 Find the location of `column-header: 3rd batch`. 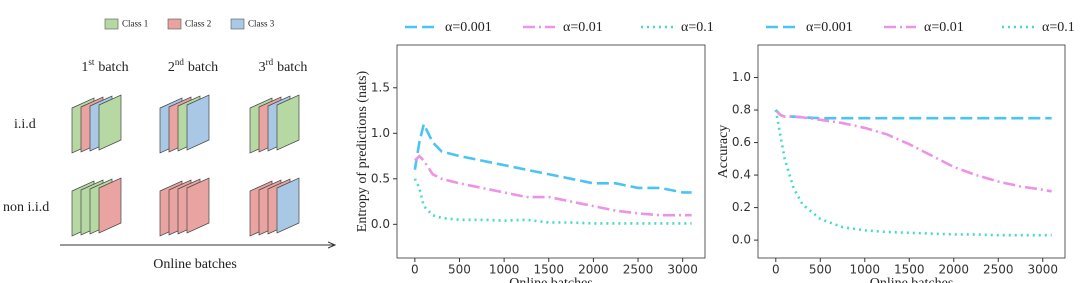

column-header: 3rd batch is located at coordinates (283, 66).